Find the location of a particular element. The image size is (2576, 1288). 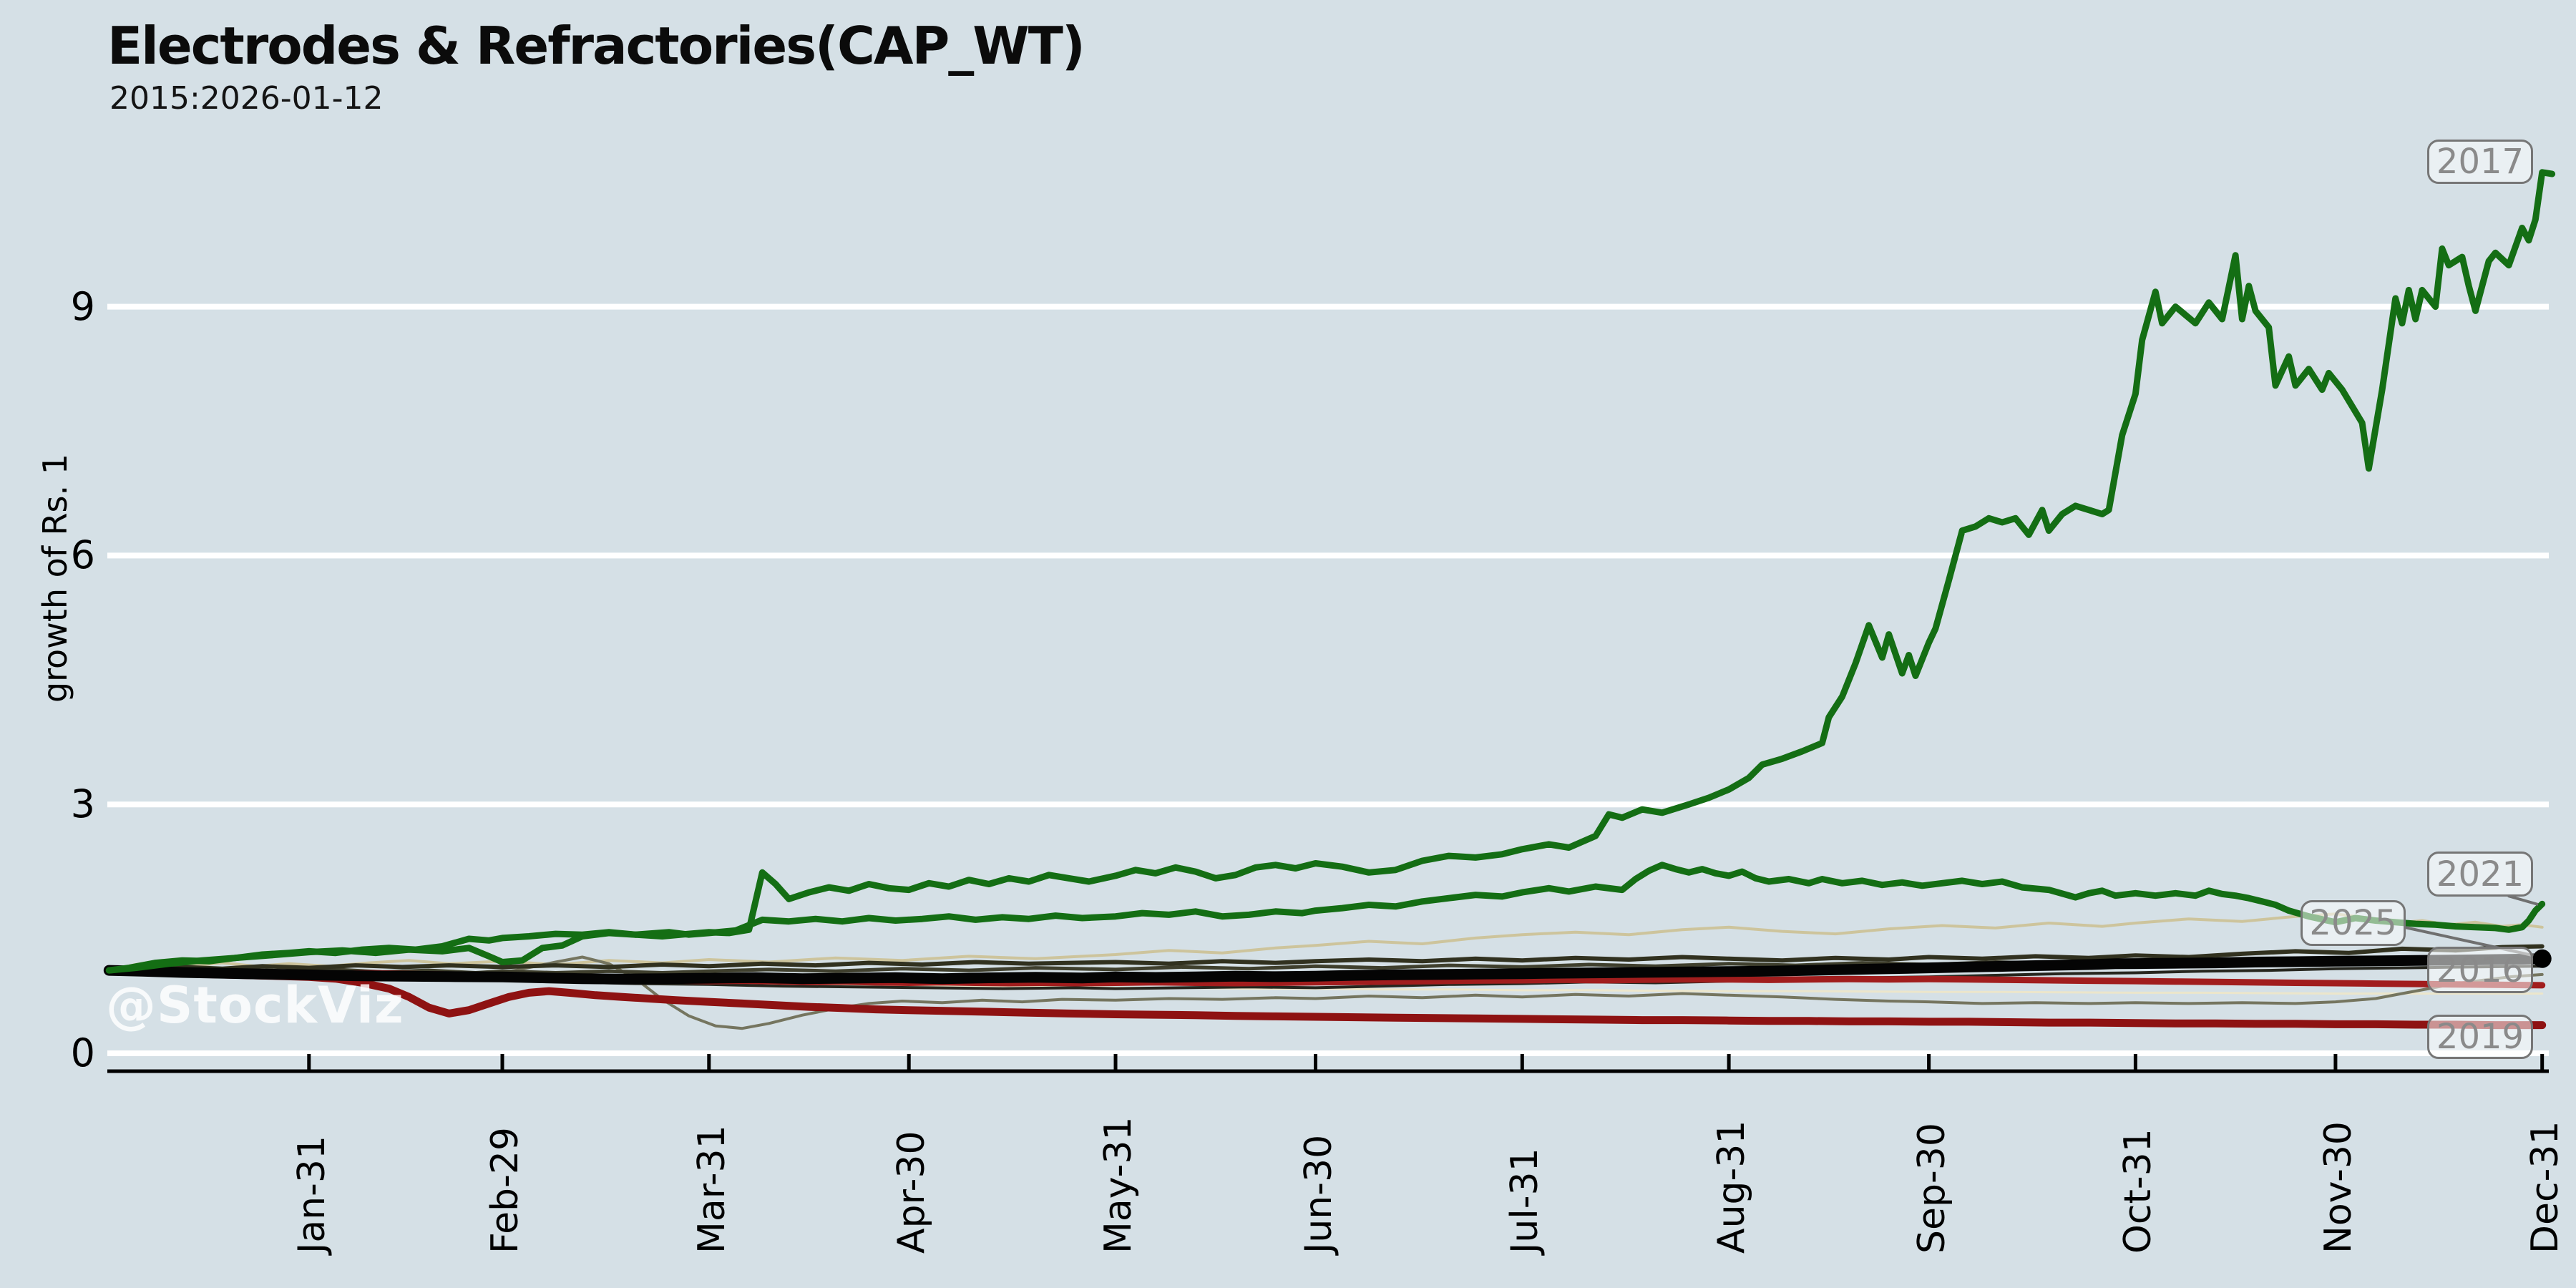

x-tick-label-Jul-31: Jul-31 is located at coordinates (1524, 1201).